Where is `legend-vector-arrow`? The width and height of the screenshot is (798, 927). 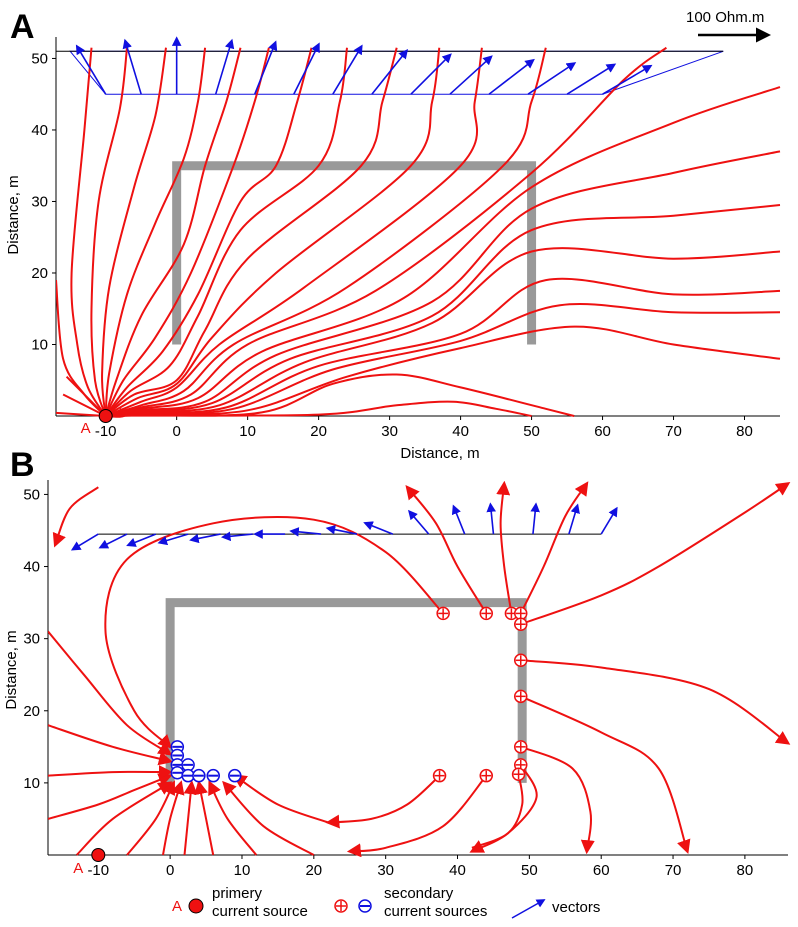
legend-vector-arrow is located at coordinates (528, 909).